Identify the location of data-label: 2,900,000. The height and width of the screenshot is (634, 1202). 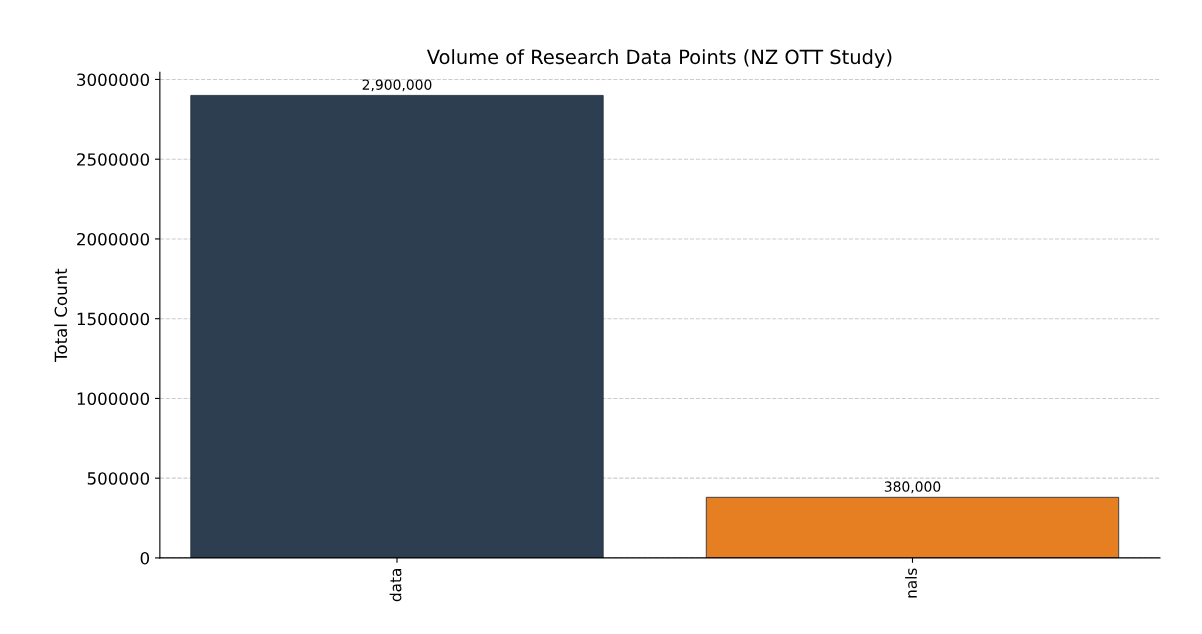
(397, 85).